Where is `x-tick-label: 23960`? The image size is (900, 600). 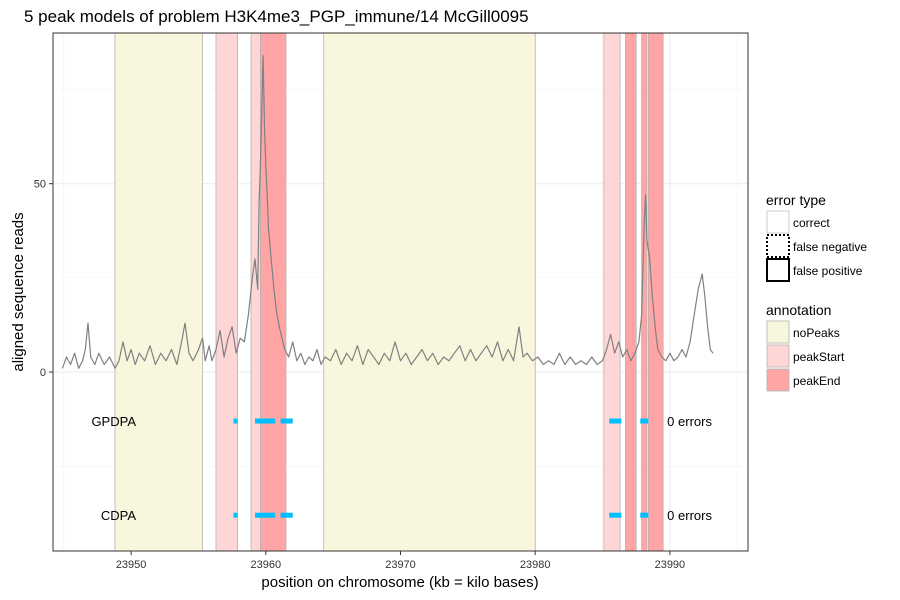 x-tick-label: 23960 is located at coordinates (266, 565).